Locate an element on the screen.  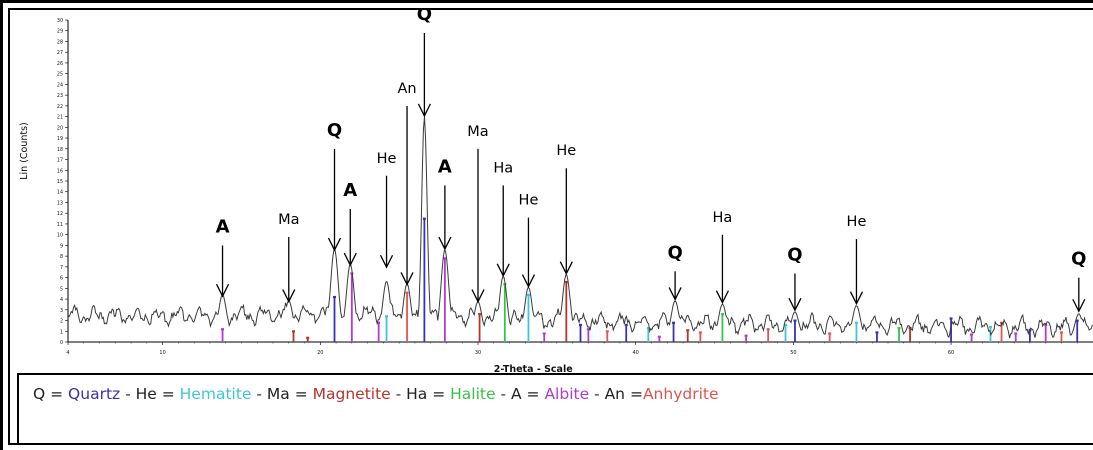
y-tick-label: 24 is located at coordinates (60, 85).